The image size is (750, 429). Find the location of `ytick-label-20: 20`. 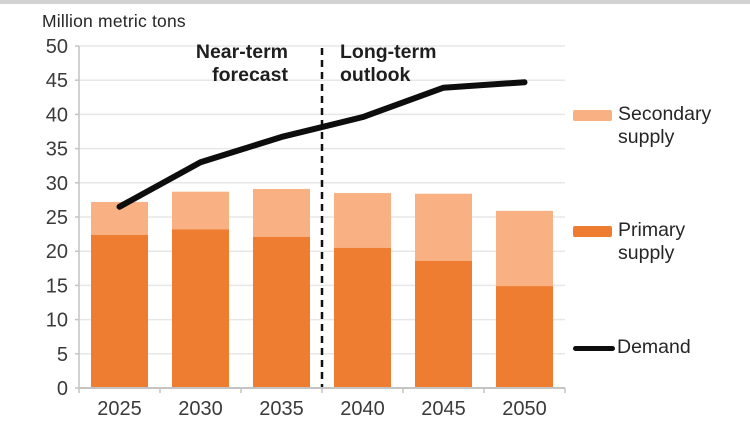

ytick-label-20: 20 is located at coordinates (57, 252).